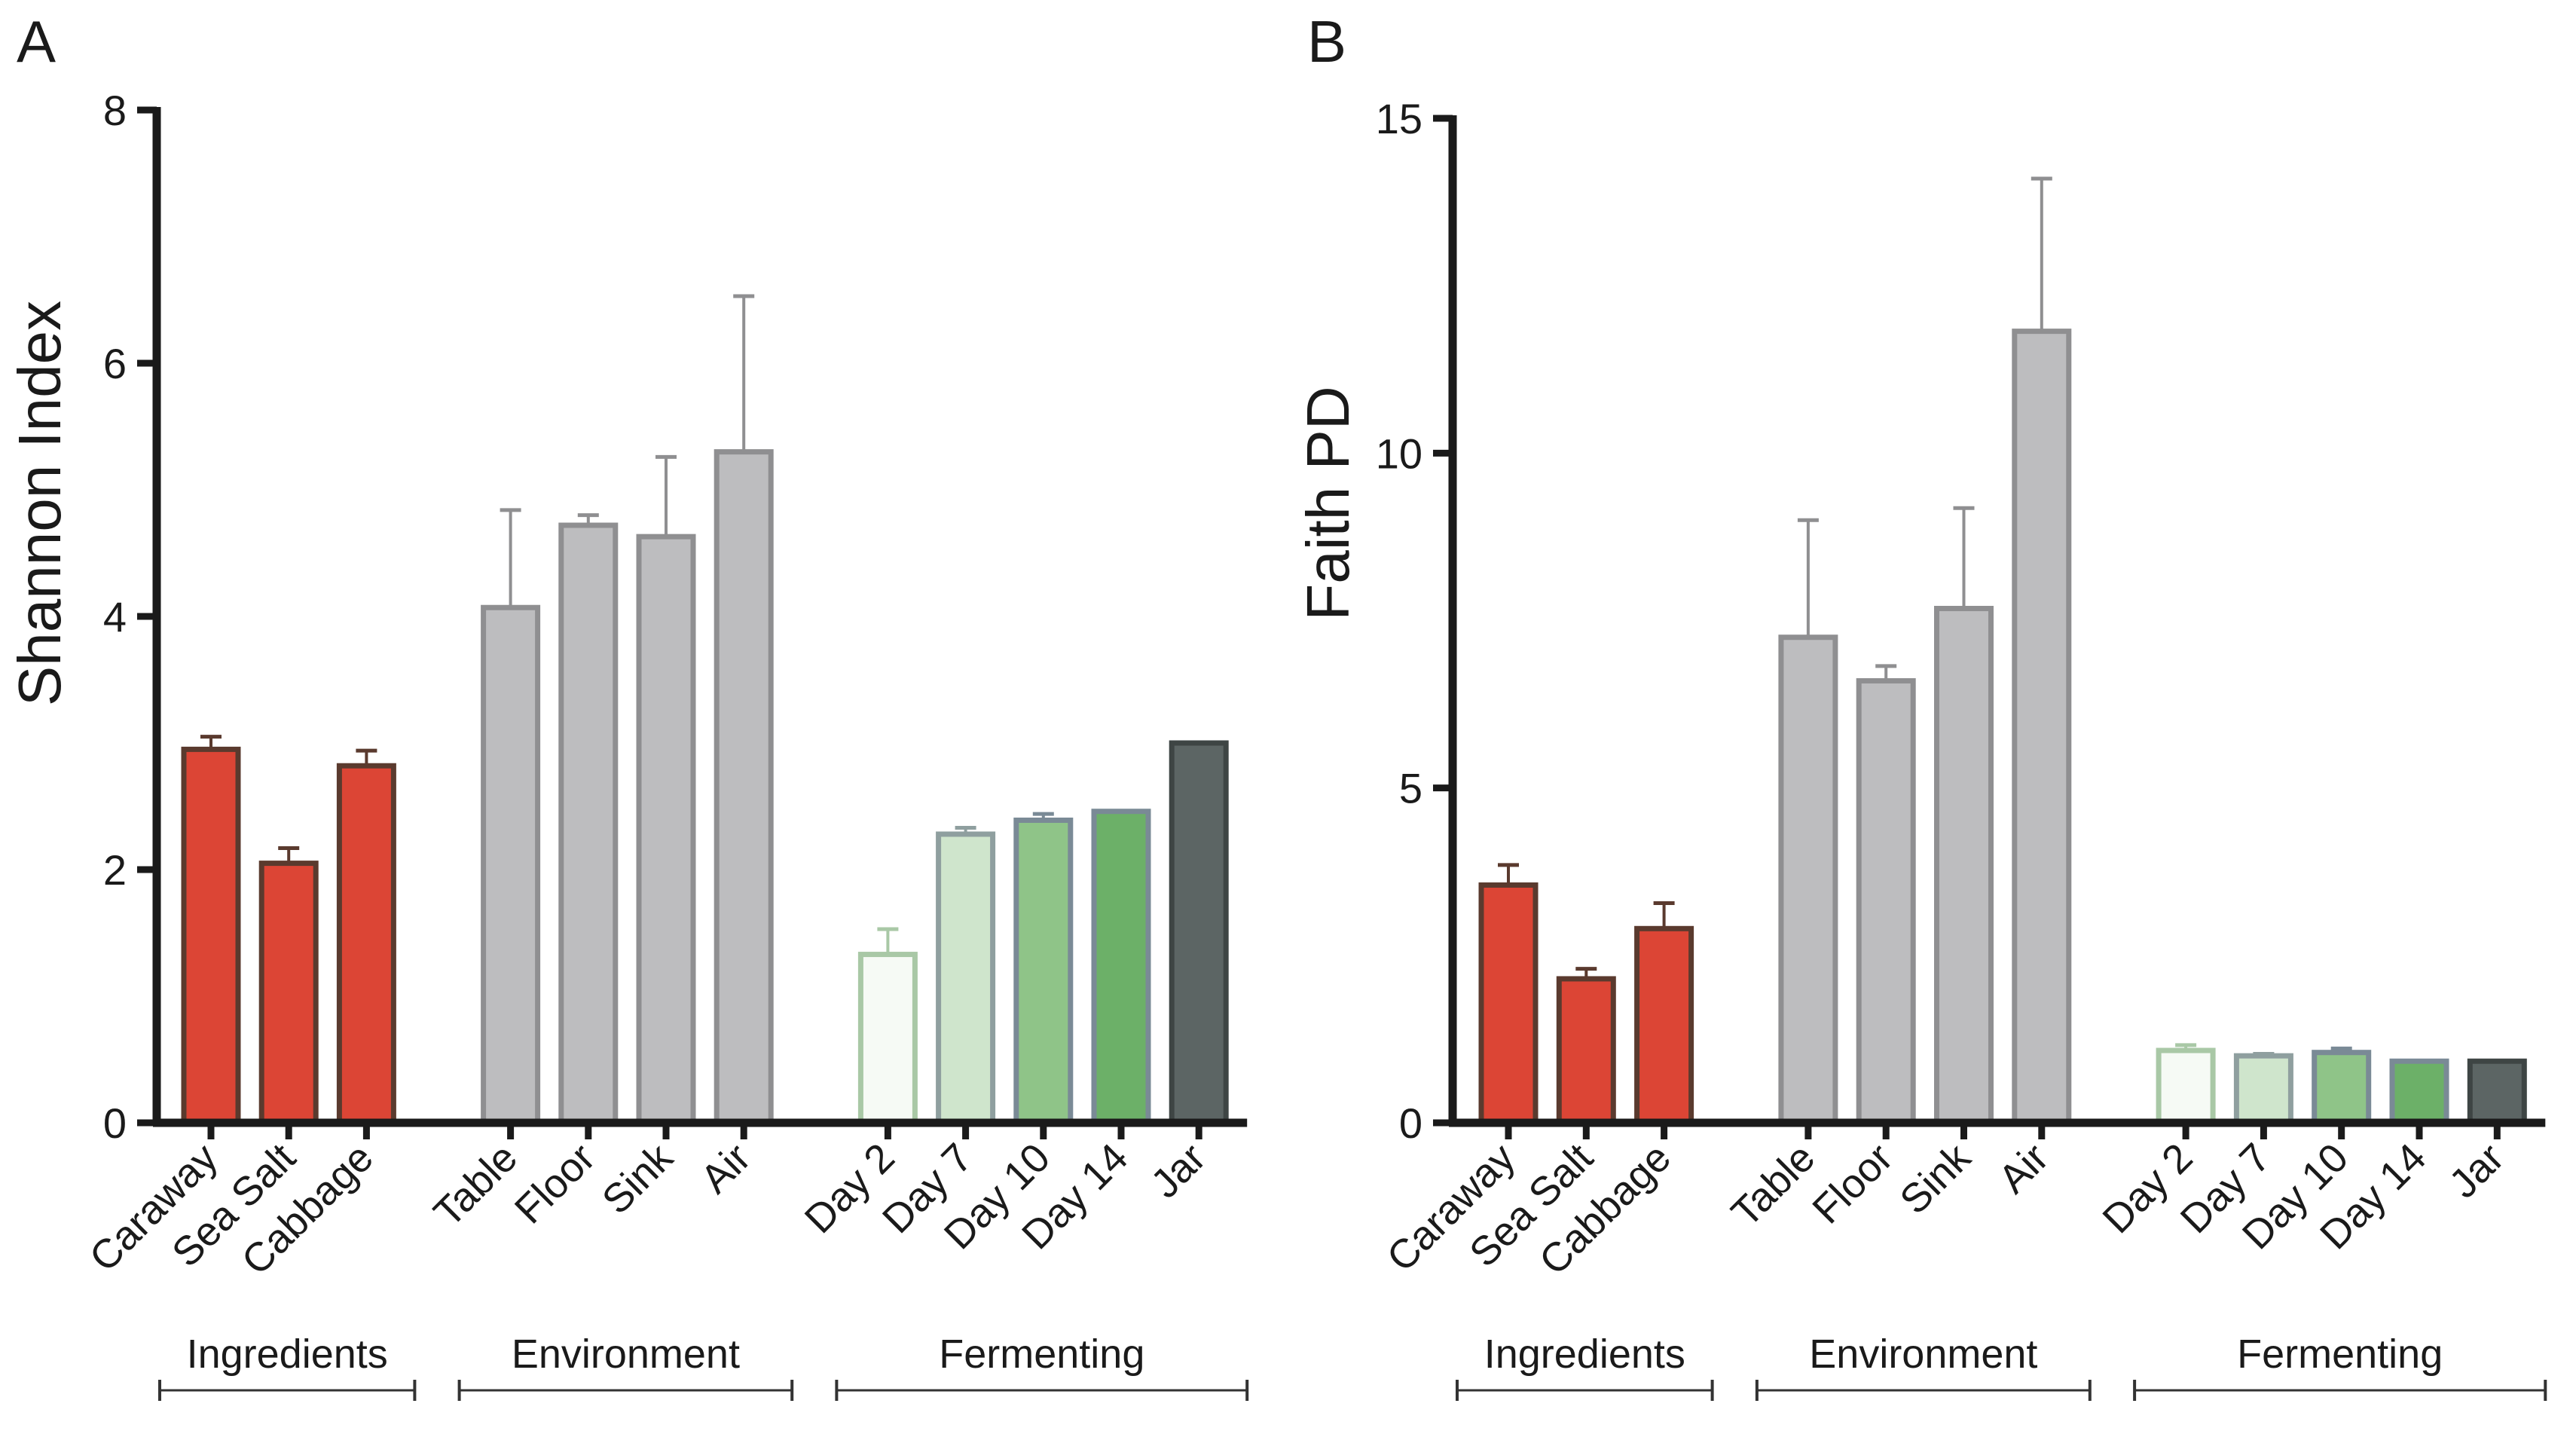  Describe the element at coordinates (115, 363) in the screenshot. I see `y-tick-label: 6` at that location.